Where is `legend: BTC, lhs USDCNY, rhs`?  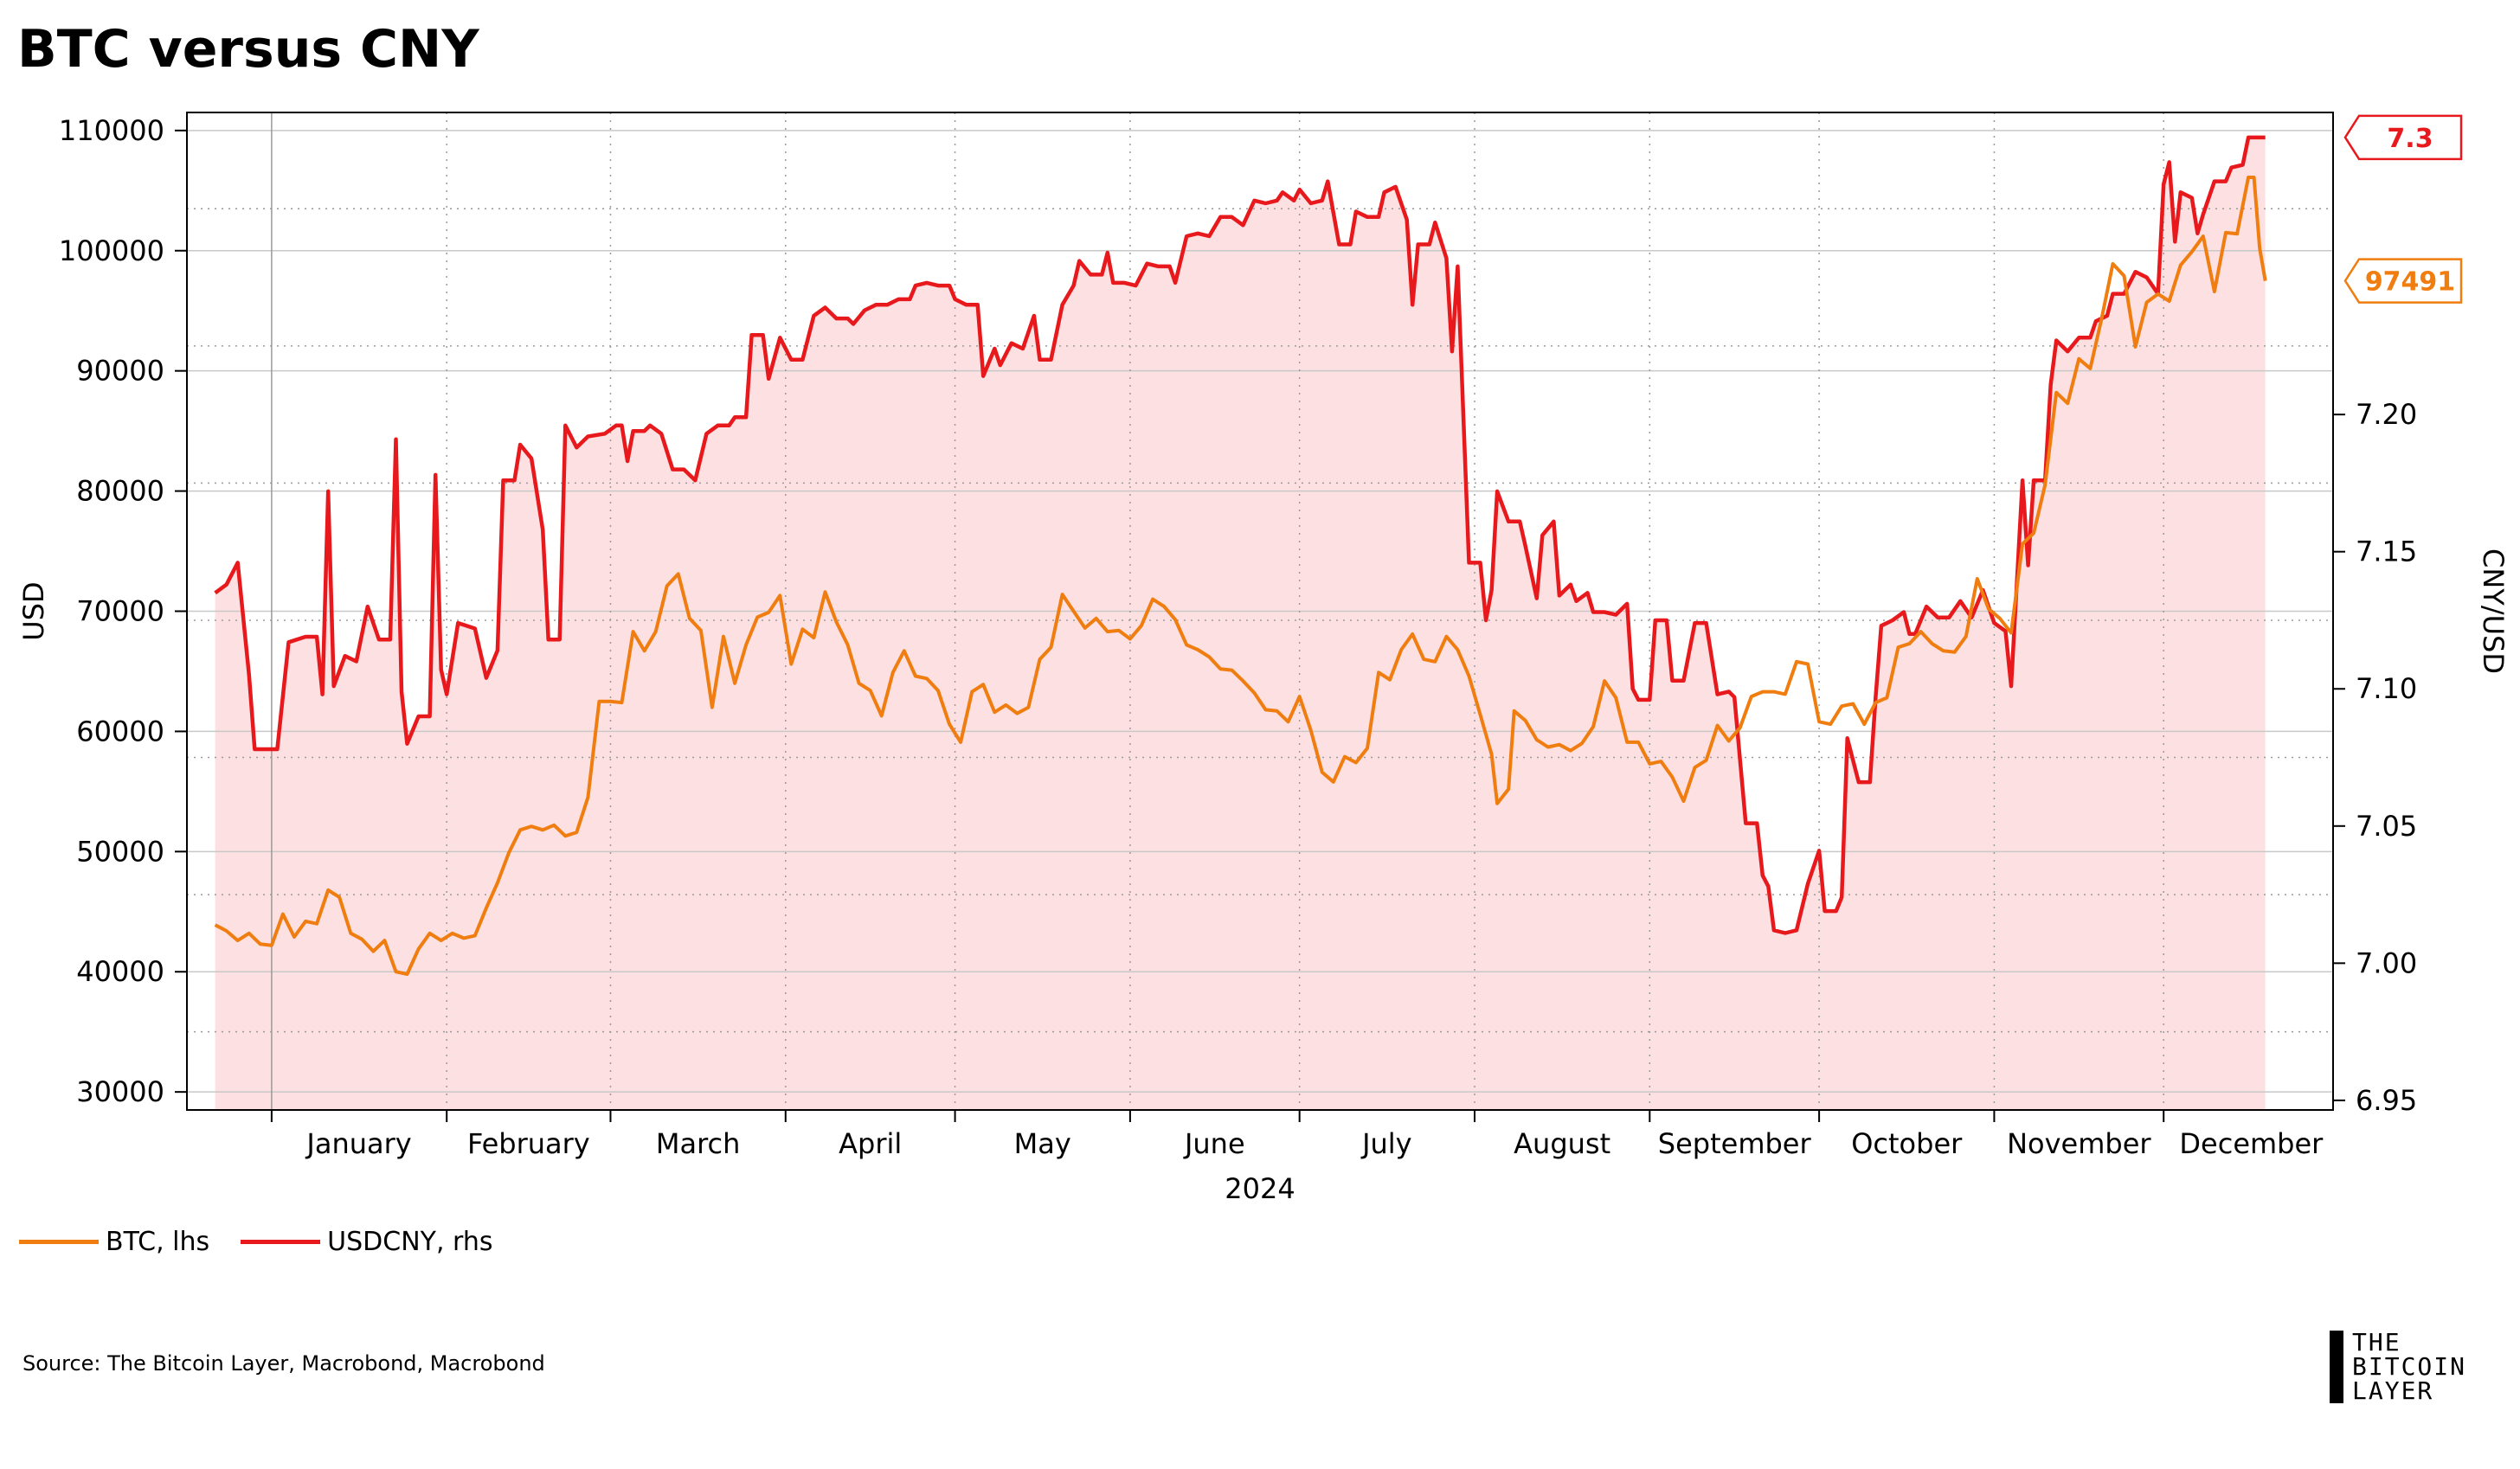
legend: BTC, lhs USDCNY, rhs is located at coordinates (271, 1242).